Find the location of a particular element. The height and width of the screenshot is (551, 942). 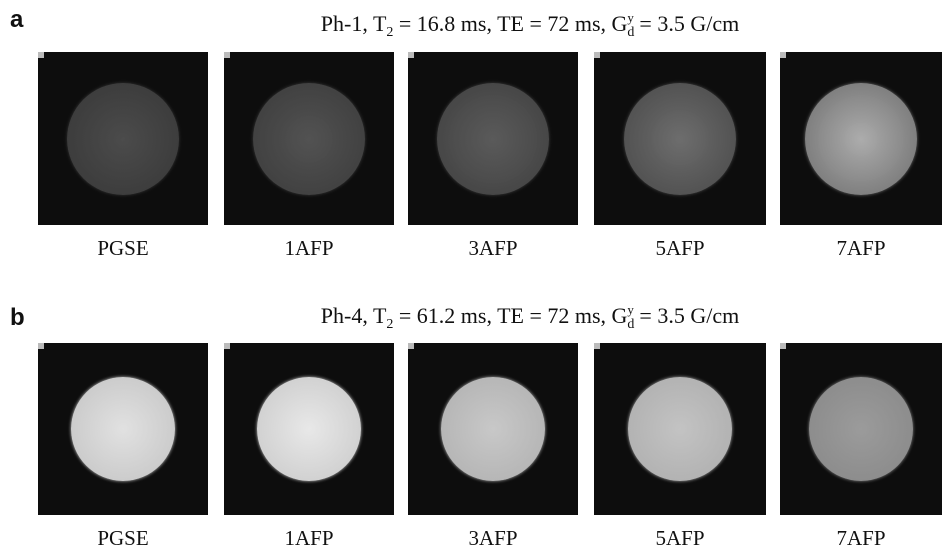

title-part: = 16.8 ms, TE = 72 ms, G is located at coordinates (510, 23).